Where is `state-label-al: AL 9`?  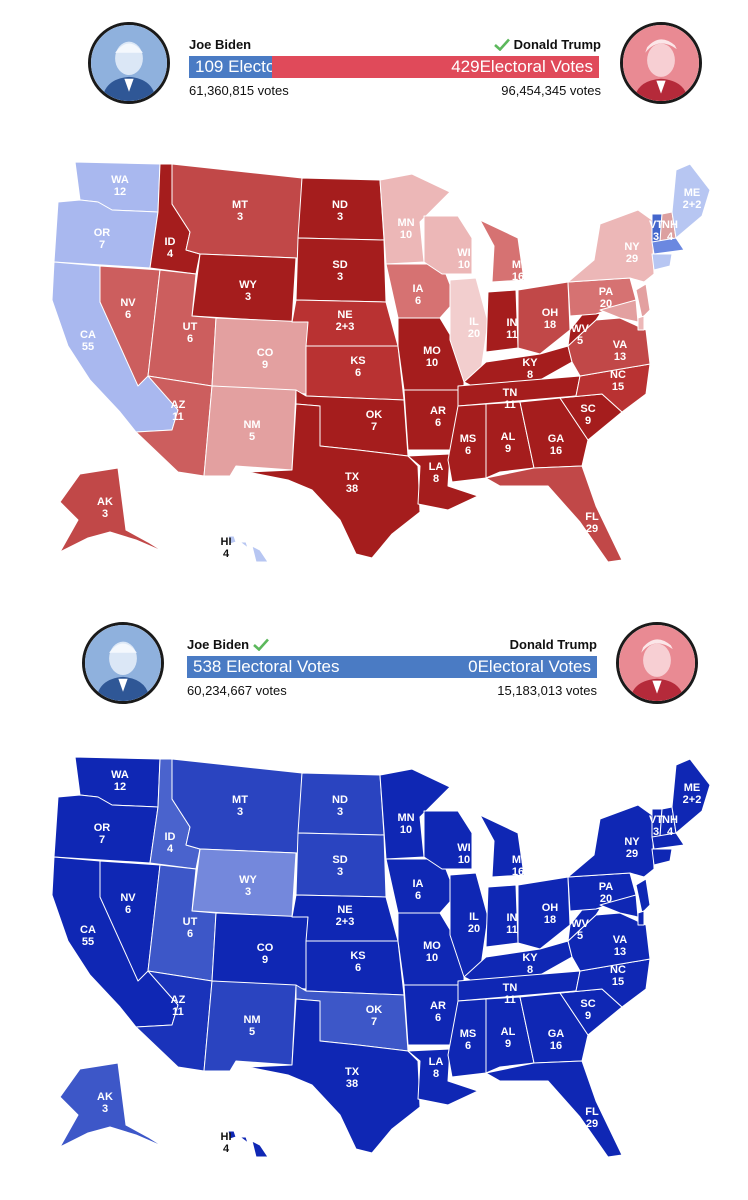 state-label-al: AL 9 is located at coordinates (508, 443).